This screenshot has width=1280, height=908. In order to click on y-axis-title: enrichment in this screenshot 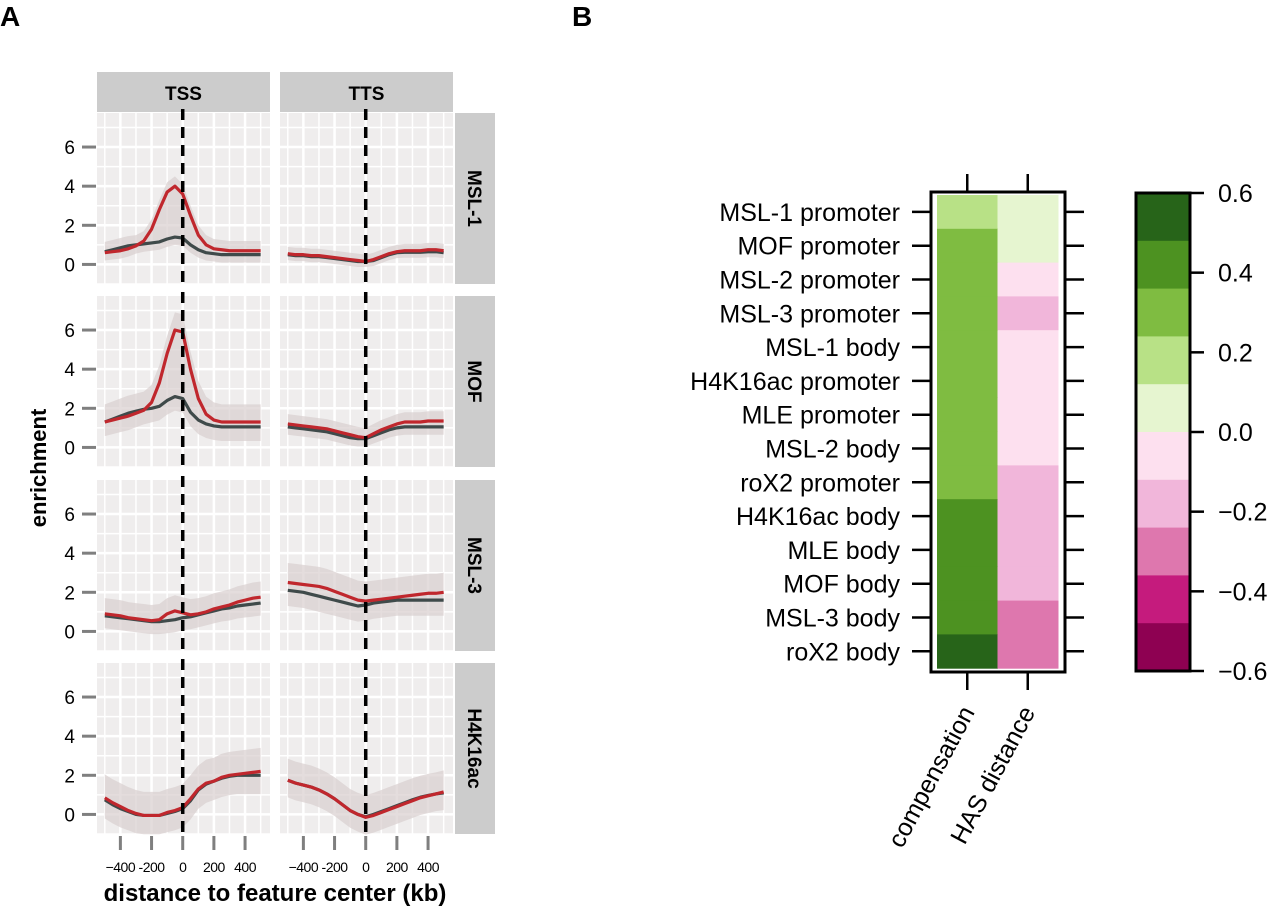, I will do `click(38, 467)`.